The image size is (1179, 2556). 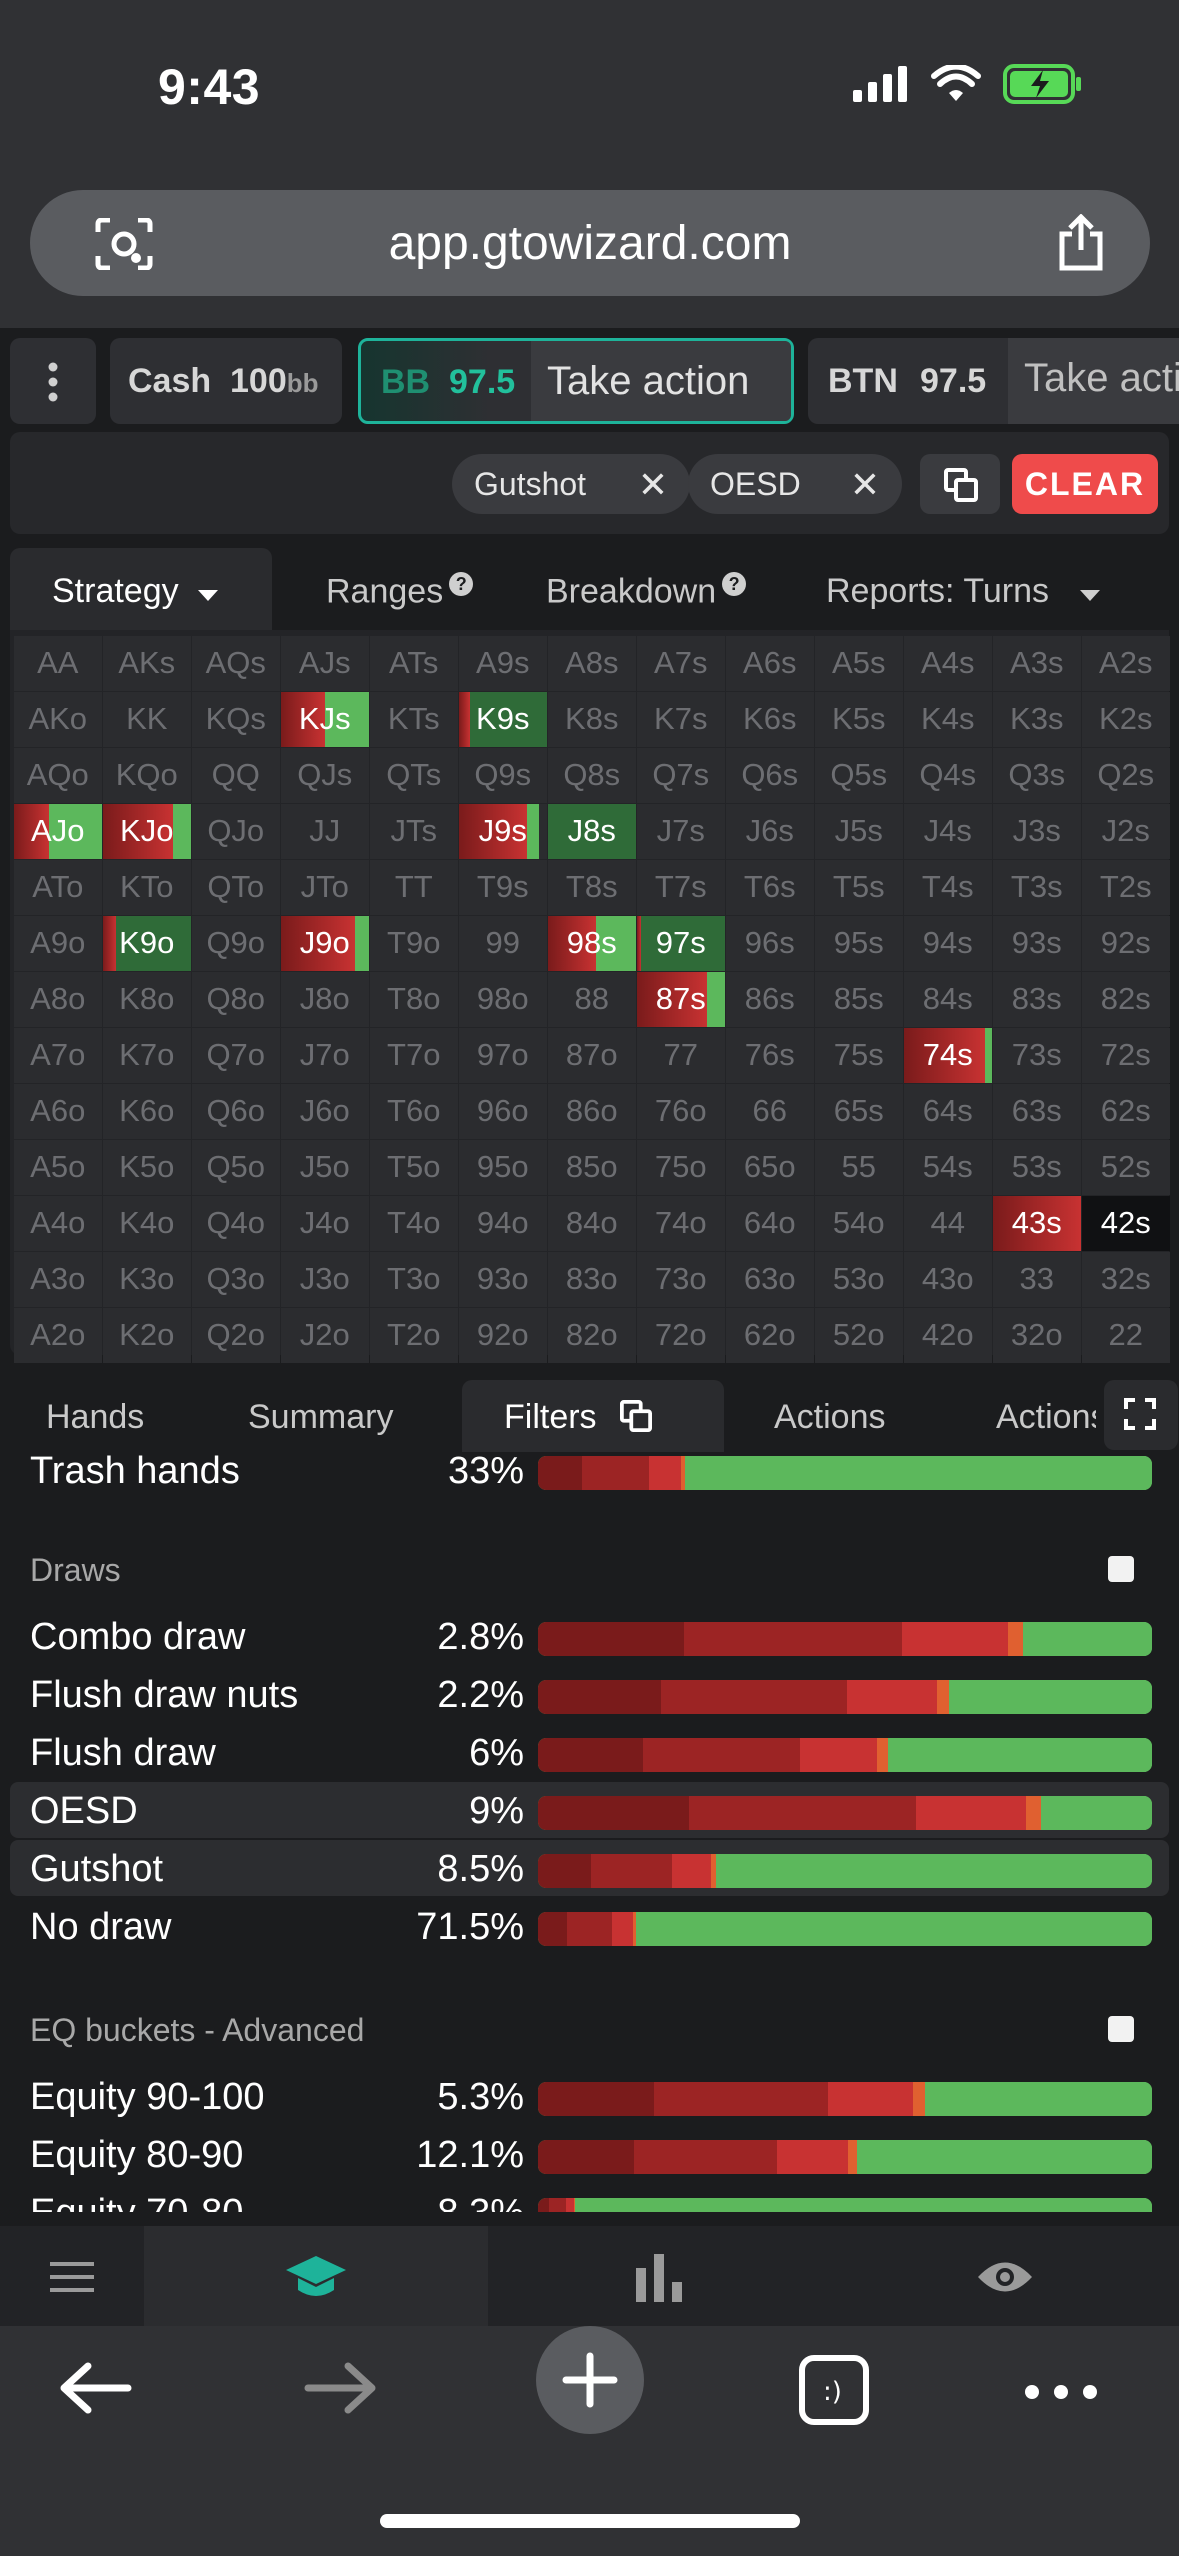 What do you see at coordinates (147, 887) in the screenshot?
I see `hand-cell: KTo` at bounding box center [147, 887].